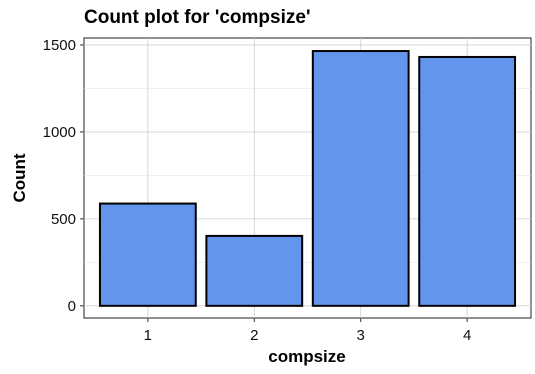 The width and height of the screenshot is (535, 374). Describe the element at coordinates (59, 45) in the screenshot. I see `y-tick-label: 1500` at that location.